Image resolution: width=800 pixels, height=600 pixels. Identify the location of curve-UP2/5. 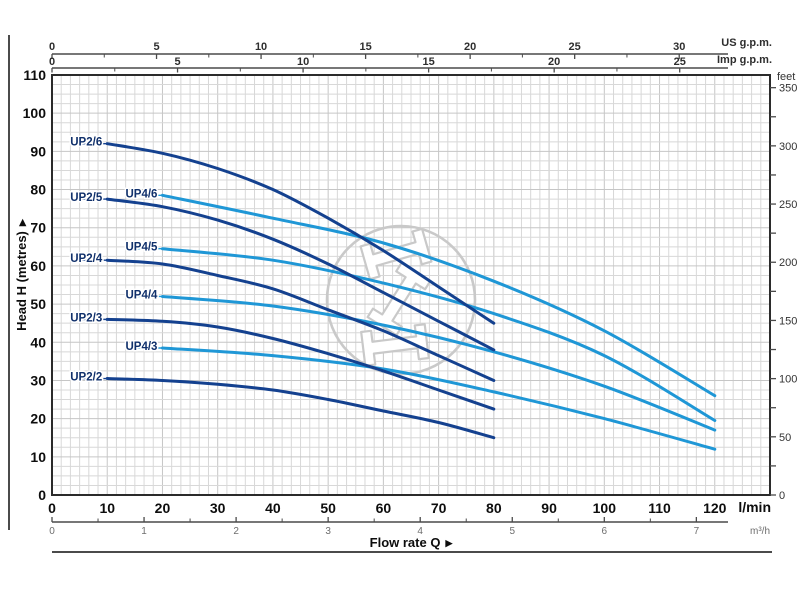
(300, 274).